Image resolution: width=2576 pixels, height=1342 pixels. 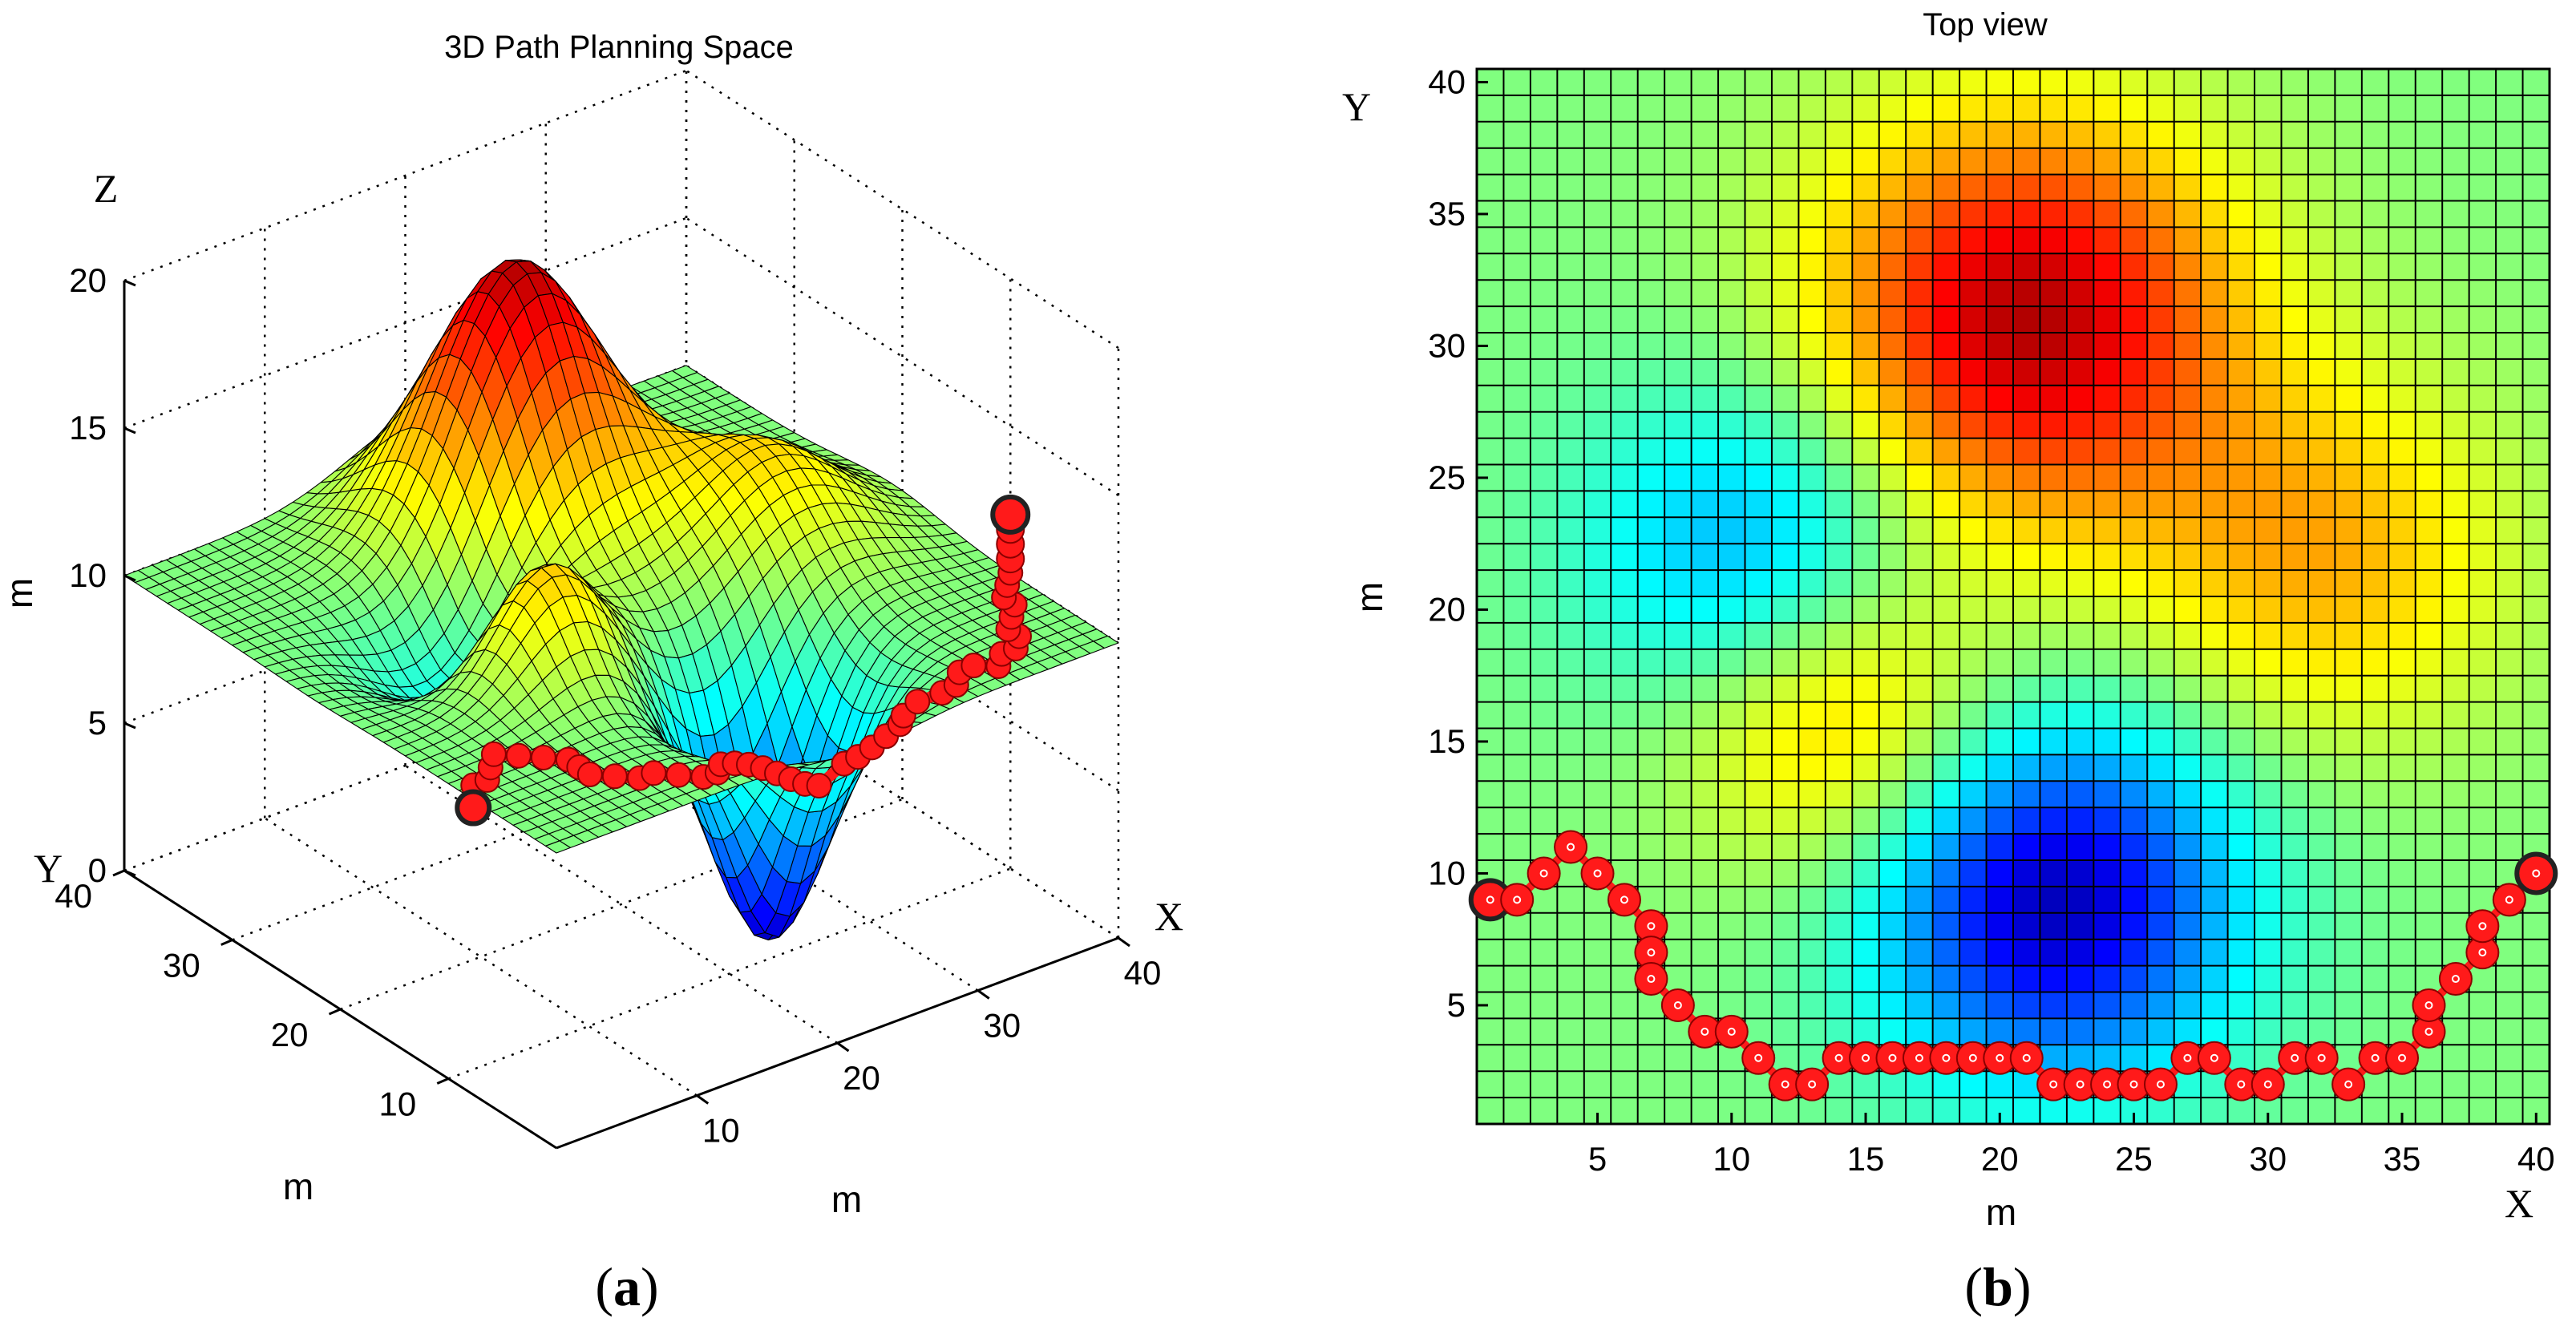 I want to click on panel-a-y-letter: Y, so click(x=48, y=868).